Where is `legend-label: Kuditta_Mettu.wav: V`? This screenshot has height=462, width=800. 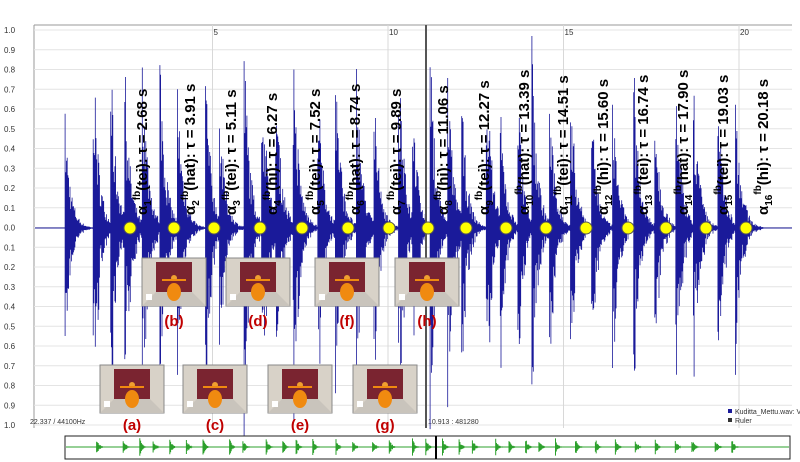 legend-label: Kuditta_Mettu.wav: V is located at coordinates (767, 412).